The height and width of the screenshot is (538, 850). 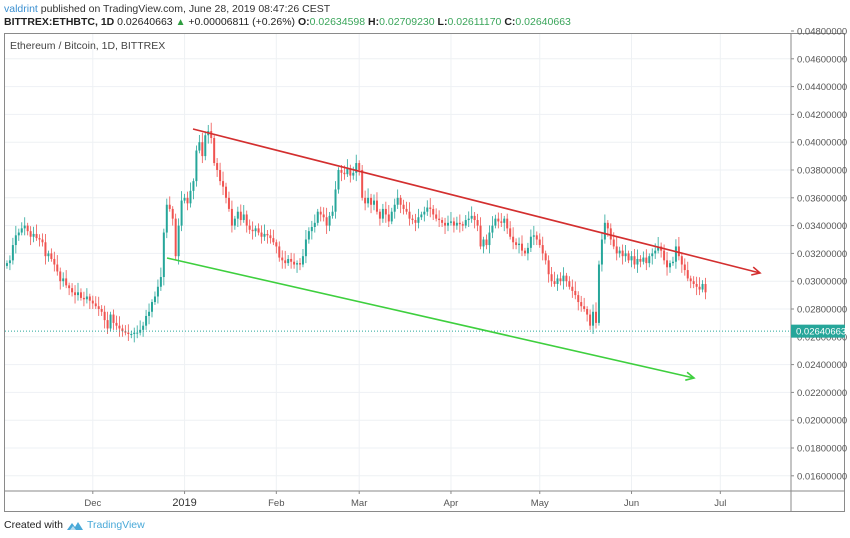 What do you see at coordinates (540, 503) in the screenshot?
I see `time-tick-label: May` at bounding box center [540, 503].